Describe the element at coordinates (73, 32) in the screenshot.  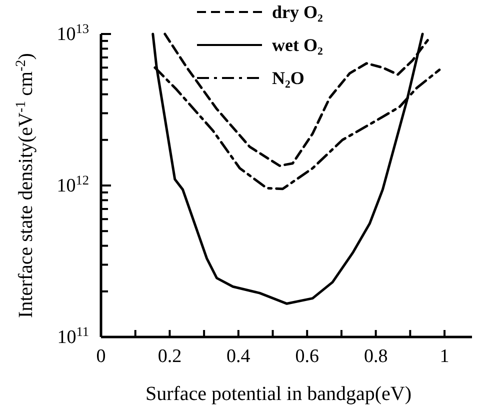
I see `y-tick-label: 10$^{13}$` at that location.